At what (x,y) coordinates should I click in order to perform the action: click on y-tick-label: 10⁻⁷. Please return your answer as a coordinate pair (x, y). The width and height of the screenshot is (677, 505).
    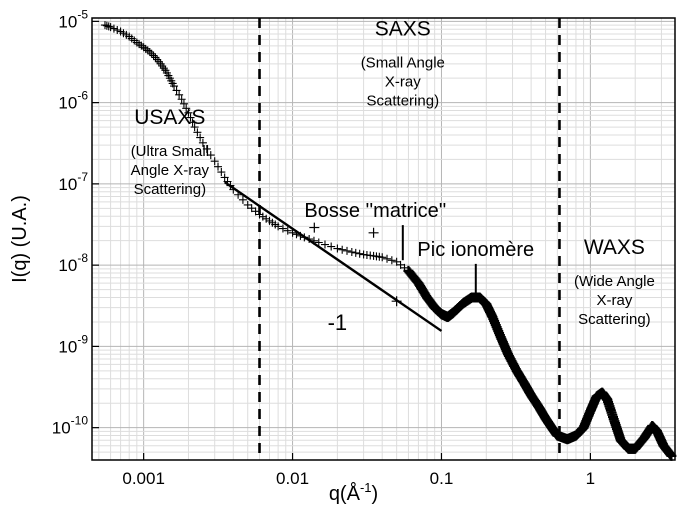
    Looking at the image, I should click on (73, 182).